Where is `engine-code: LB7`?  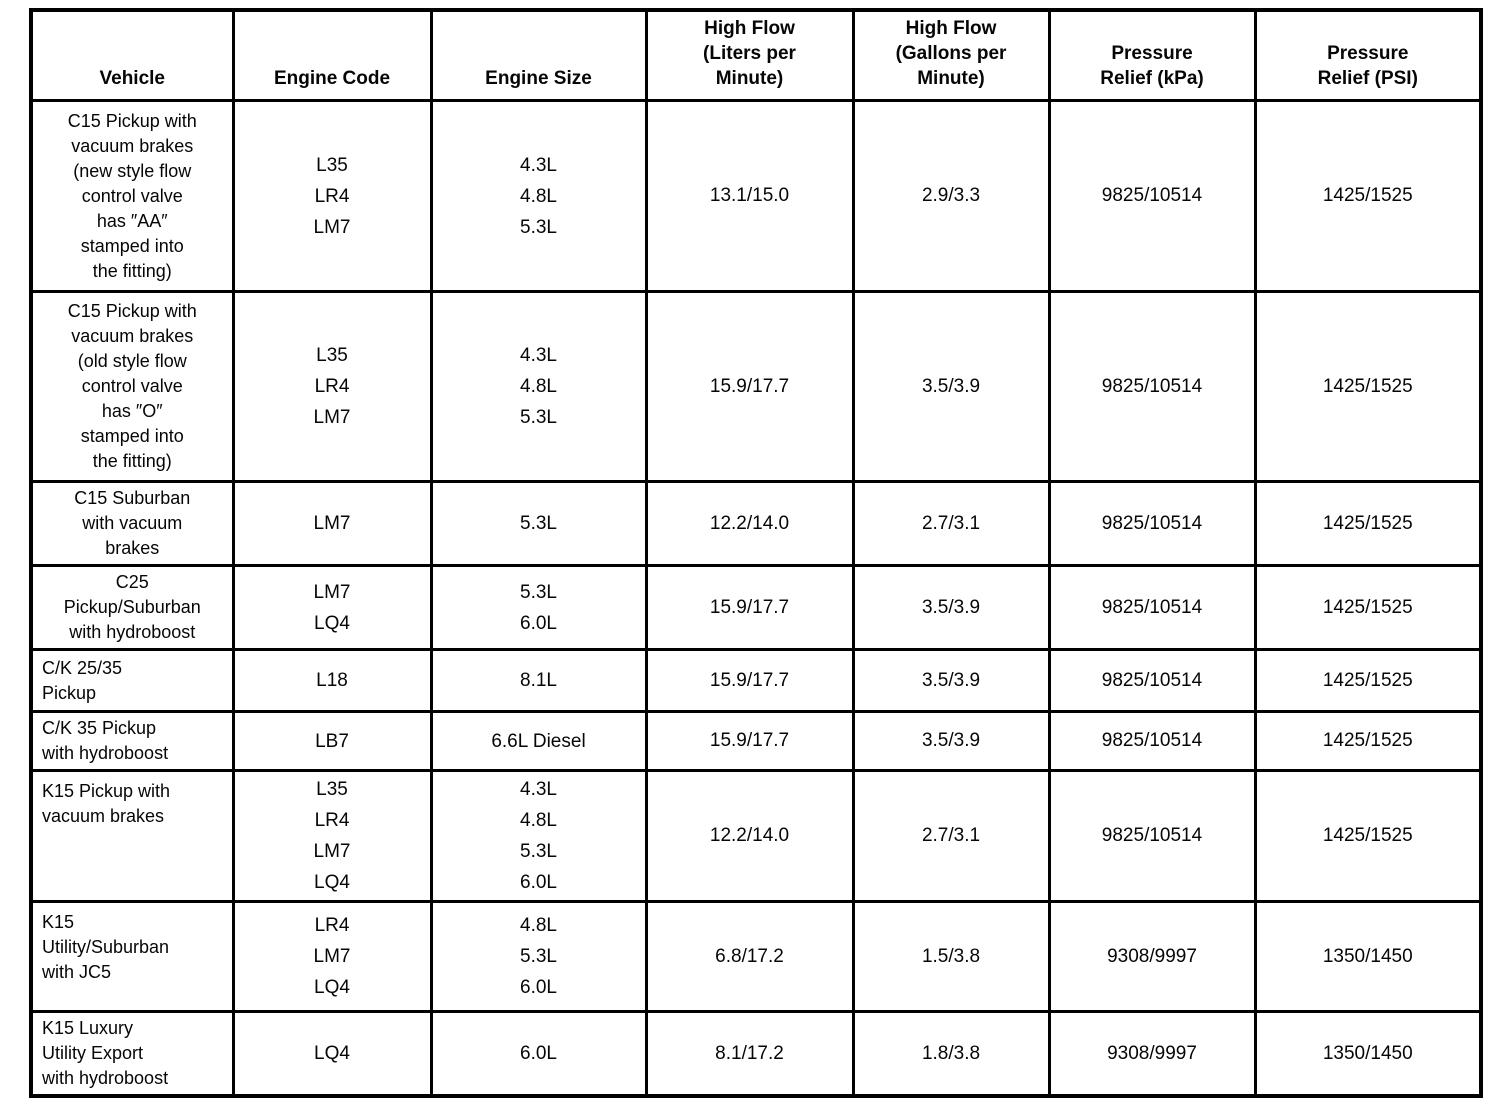 engine-code: LB7 is located at coordinates (332, 741).